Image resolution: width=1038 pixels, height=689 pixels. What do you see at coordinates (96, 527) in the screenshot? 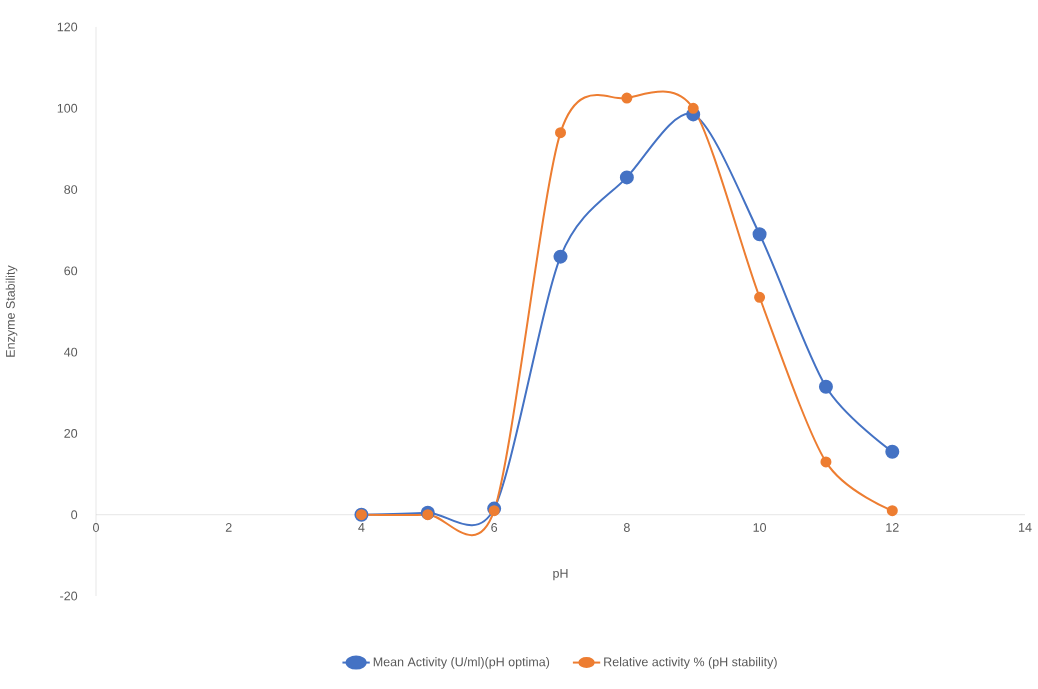
I see `x-tick-label: 0` at bounding box center [96, 527].